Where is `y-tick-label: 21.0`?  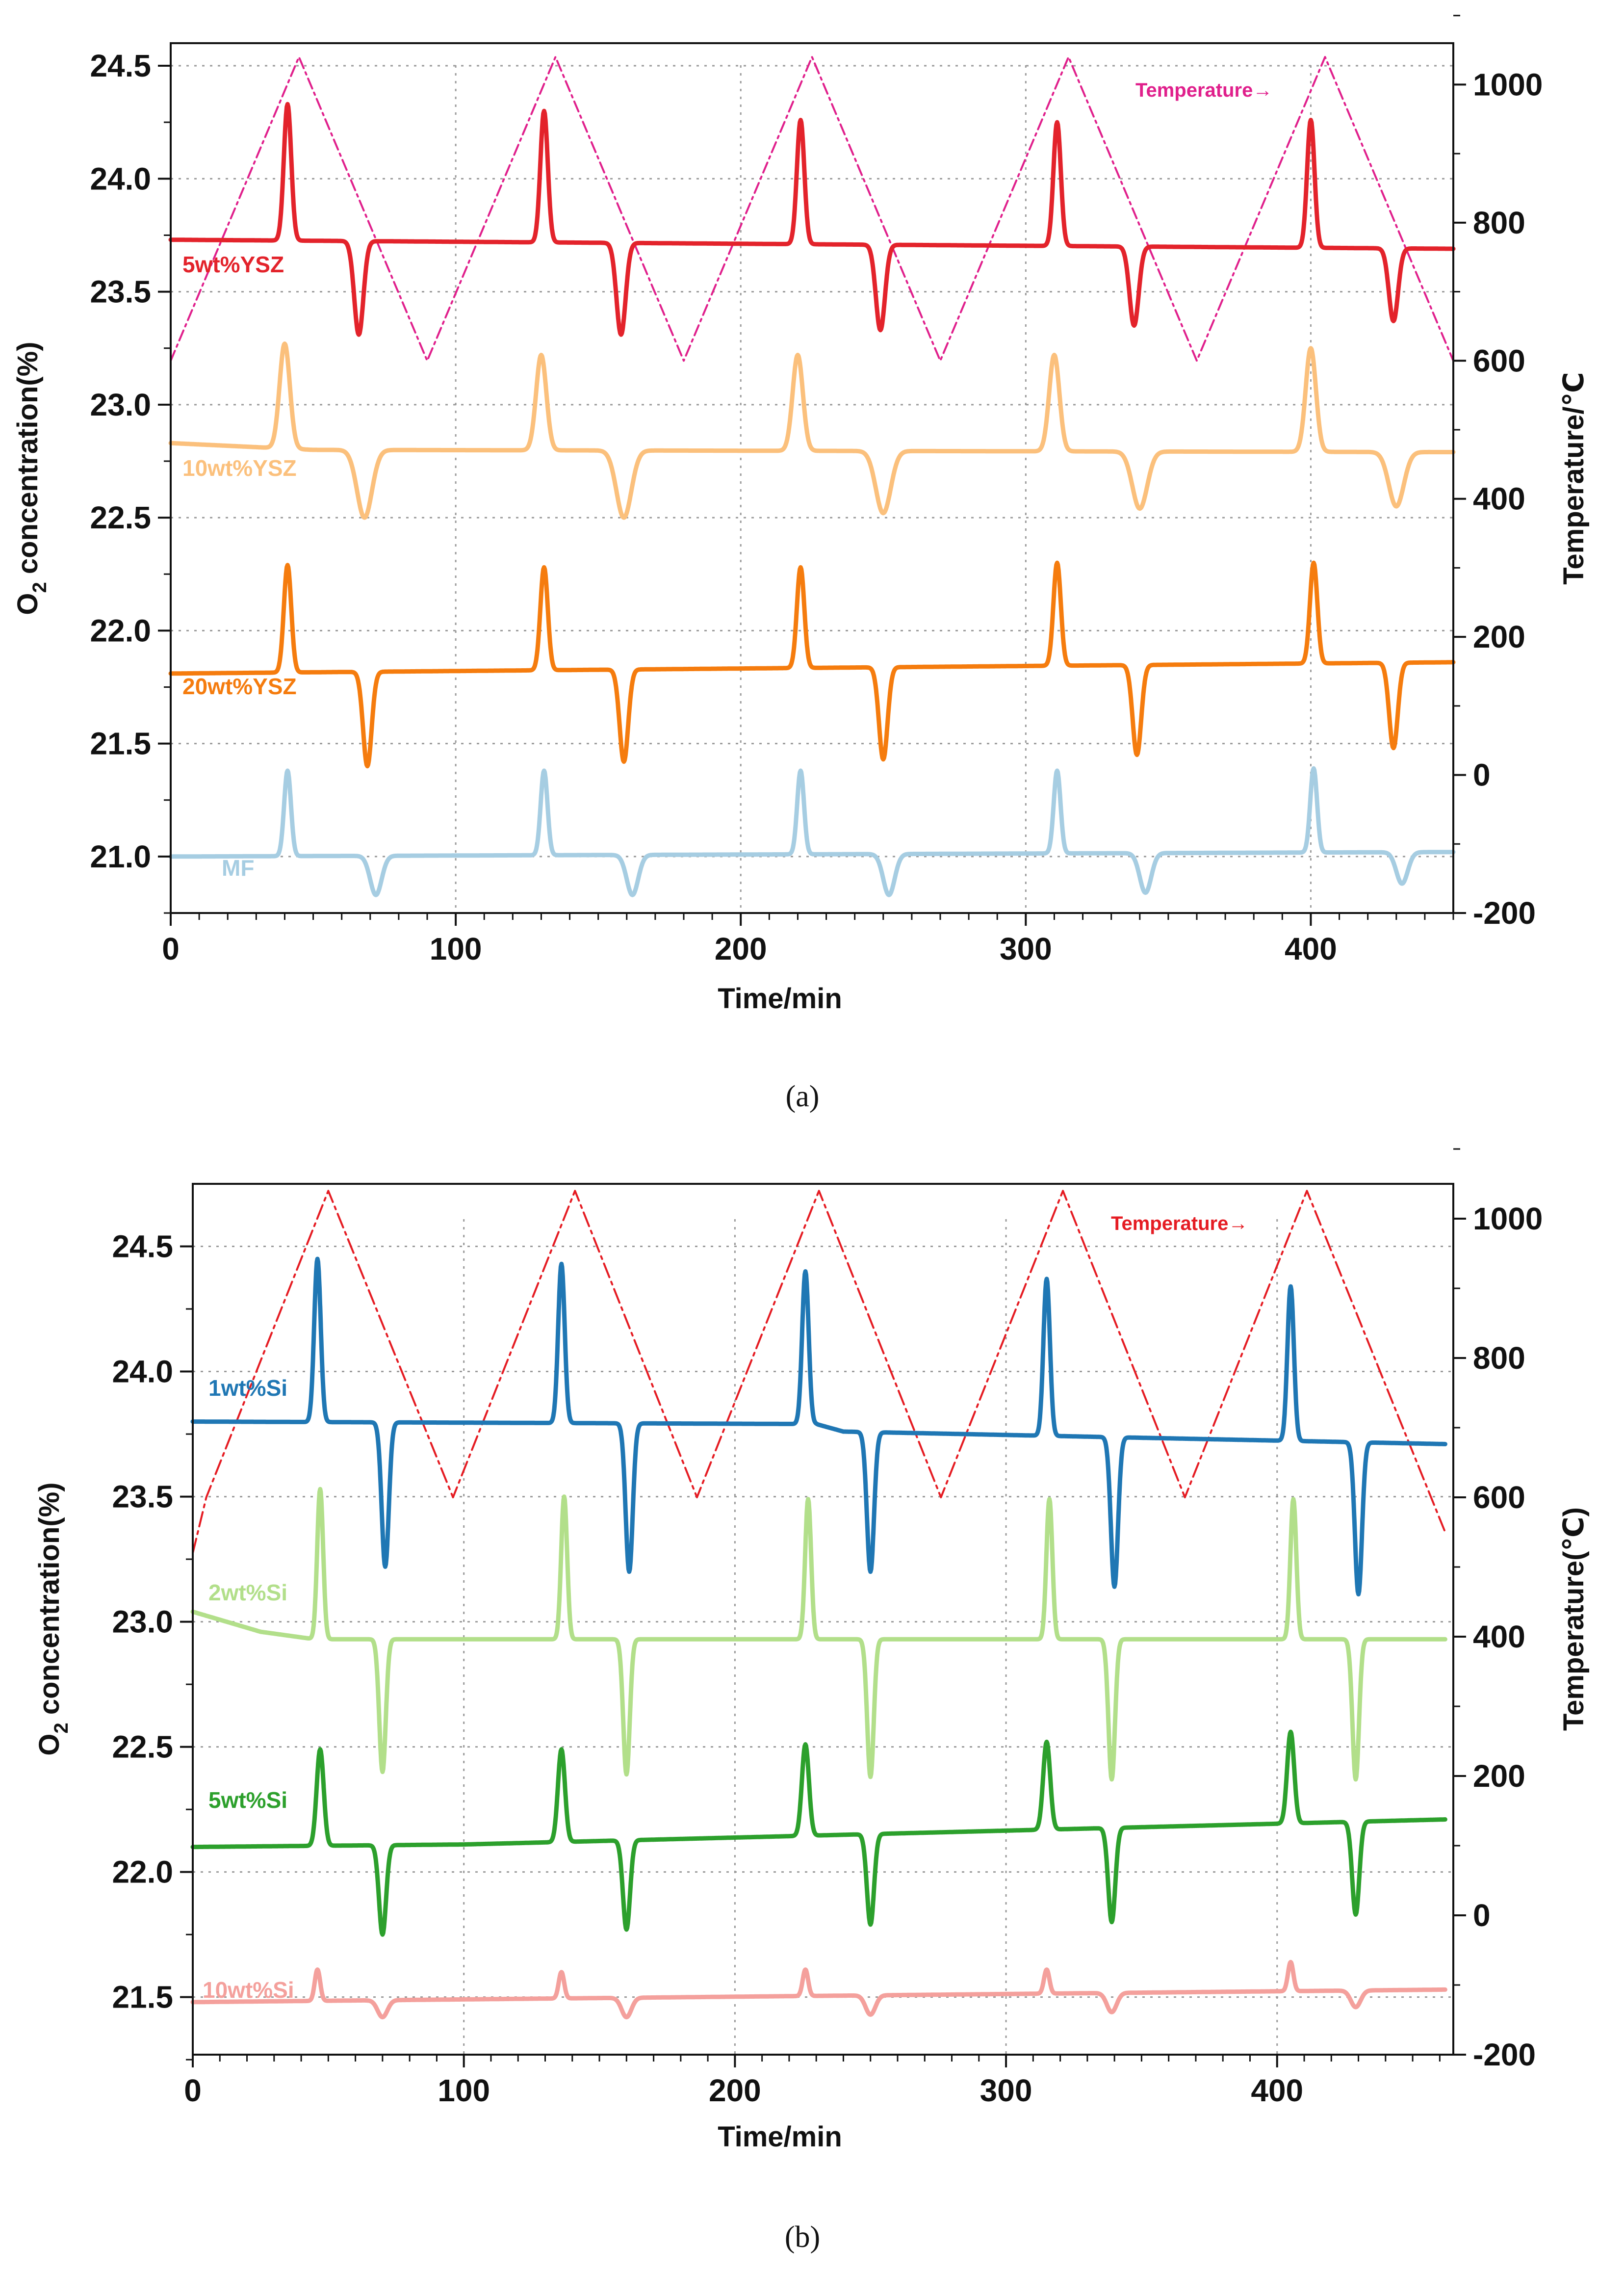 y-tick-label: 21.0 is located at coordinates (120, 857).